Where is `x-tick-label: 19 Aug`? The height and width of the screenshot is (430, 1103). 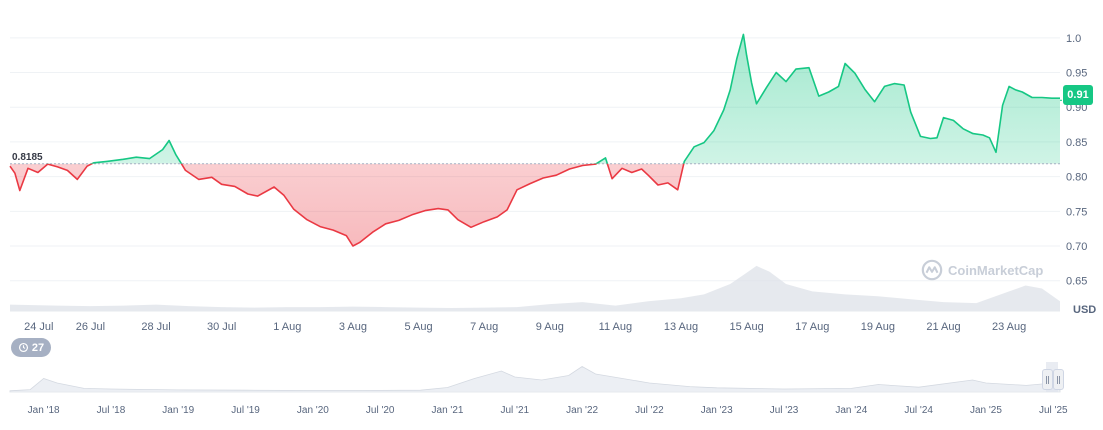
x-tick-label: 19 Aug is located at coordinates (878, 327).